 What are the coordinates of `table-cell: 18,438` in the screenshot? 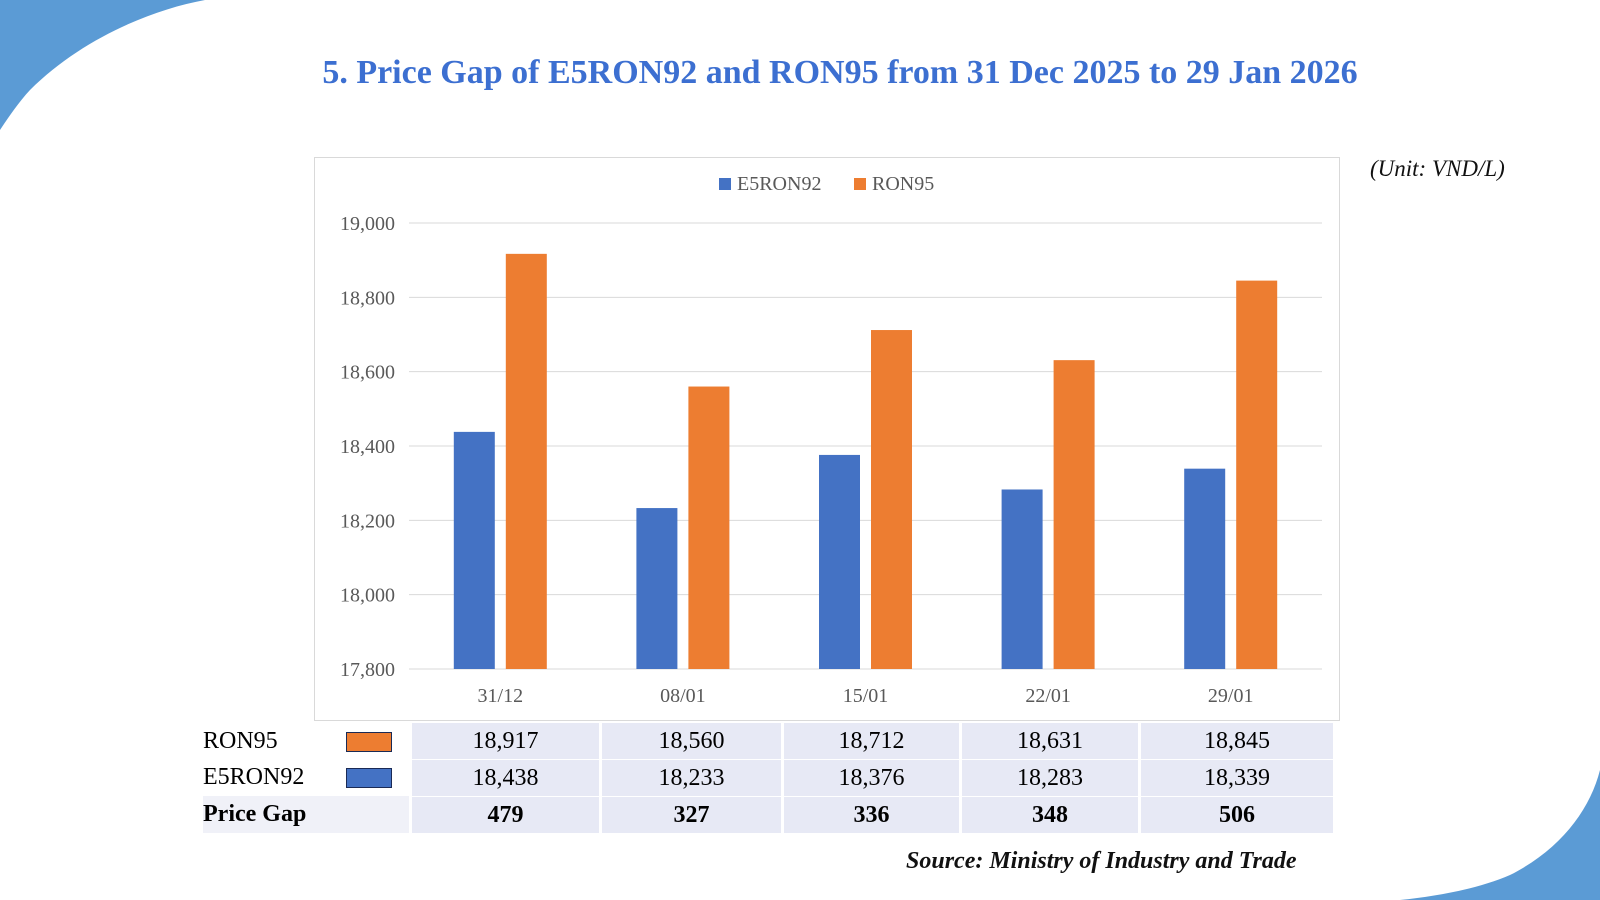 It's located at (504, 777).